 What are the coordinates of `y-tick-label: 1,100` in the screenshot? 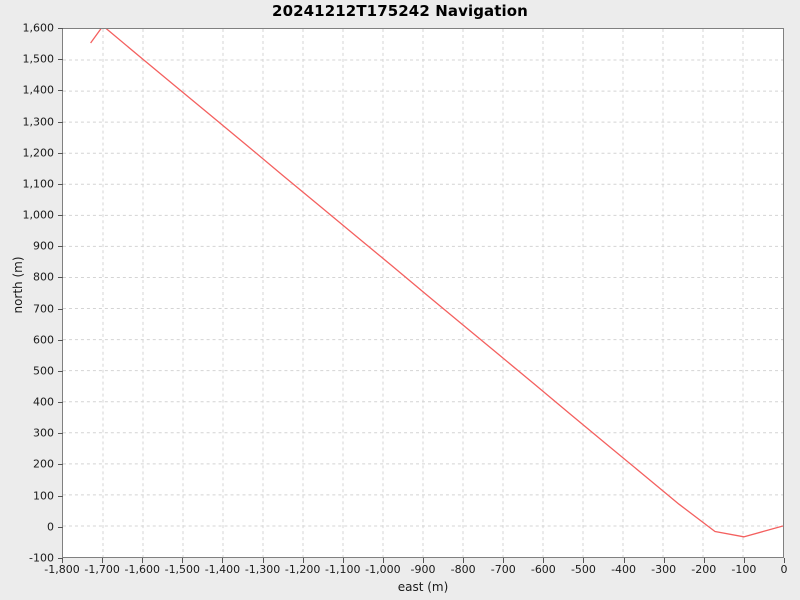 It's located at (38, 184).